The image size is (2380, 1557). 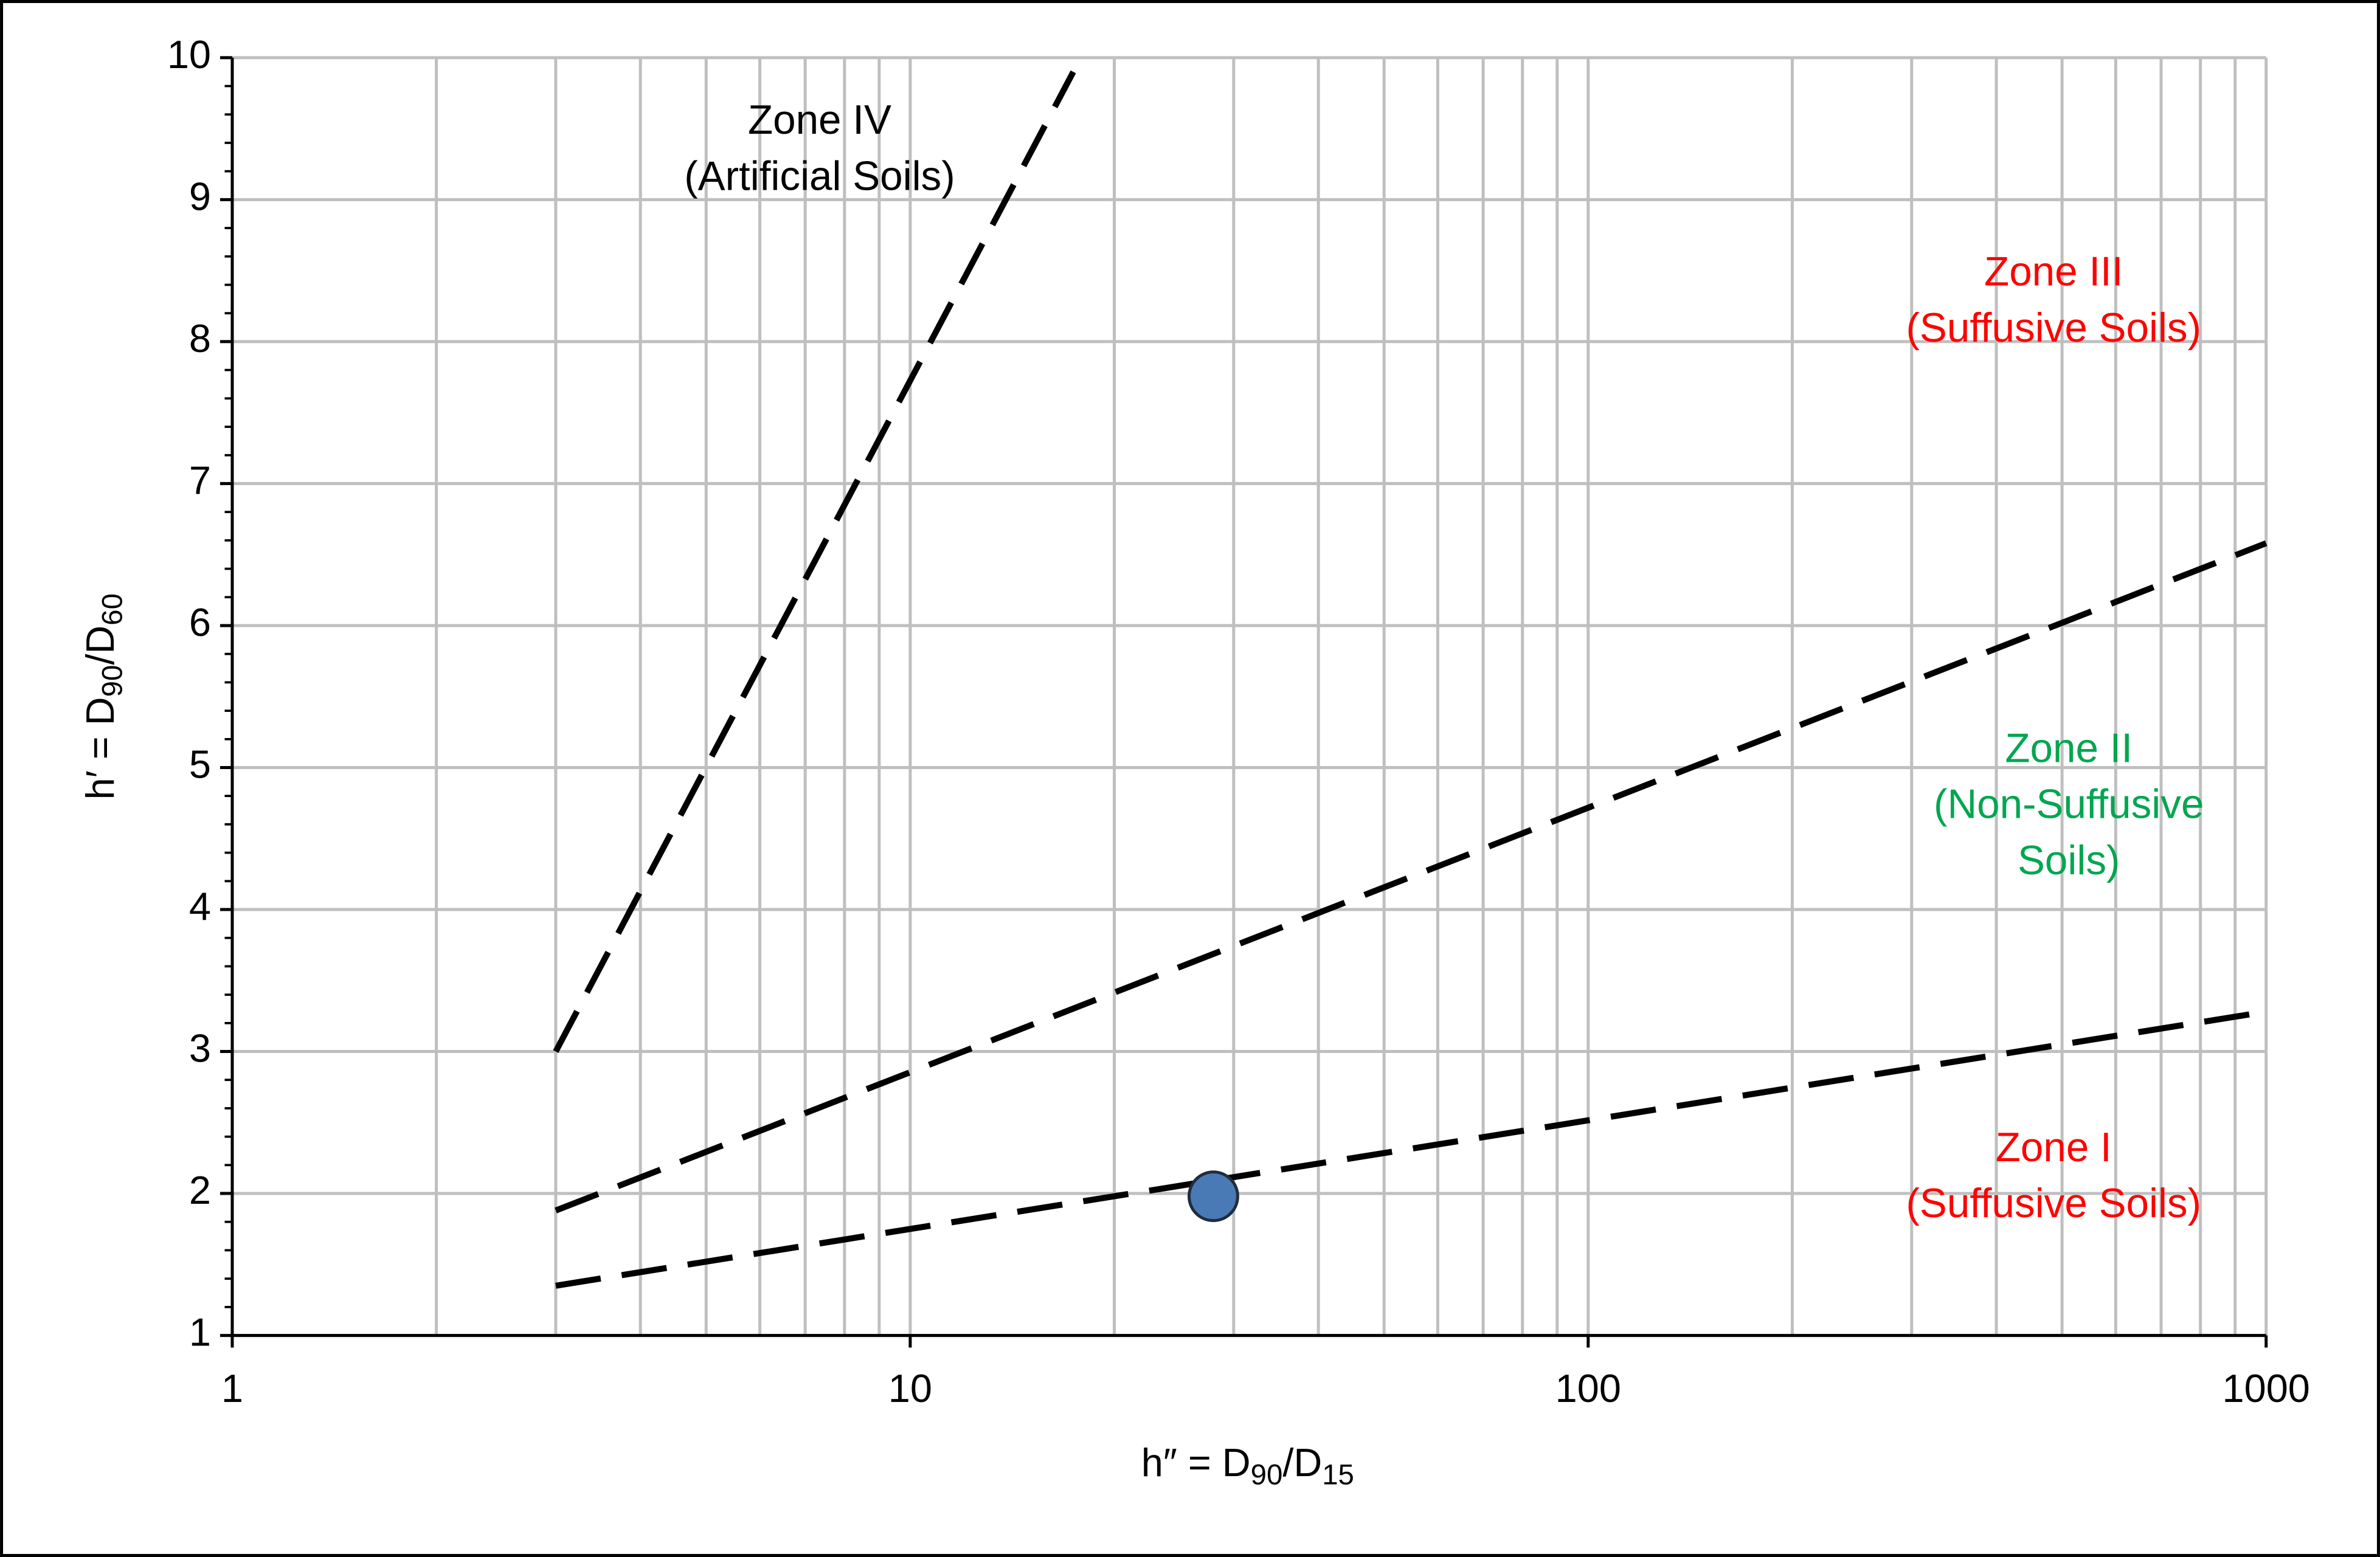 What do you see at coordinates (200, 480) in the screenshot?
I see `y-tick-label: 7` at bounding box center [200, 480].